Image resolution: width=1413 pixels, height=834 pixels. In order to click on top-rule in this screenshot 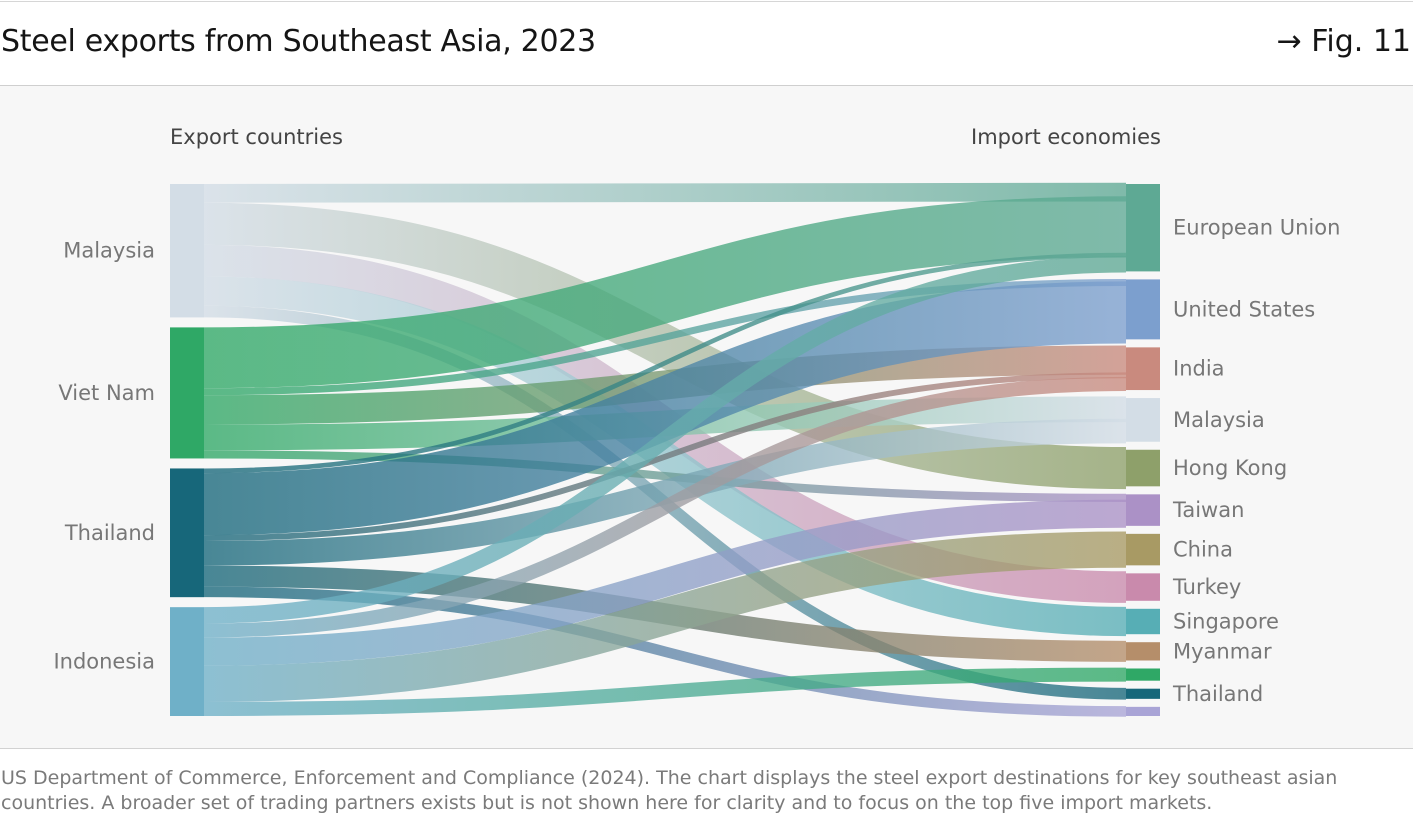, I will do `click(706, 1)`.